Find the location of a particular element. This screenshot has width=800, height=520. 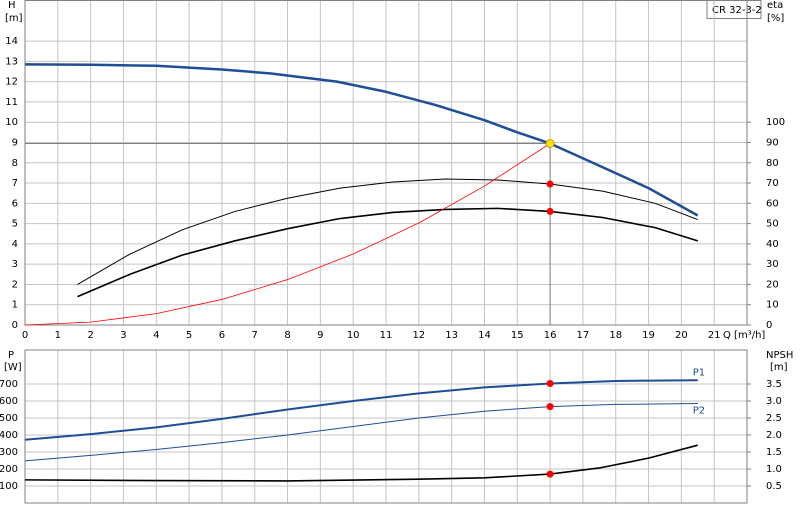

y-tick-label: 14 is located at coordinates (11, 41).